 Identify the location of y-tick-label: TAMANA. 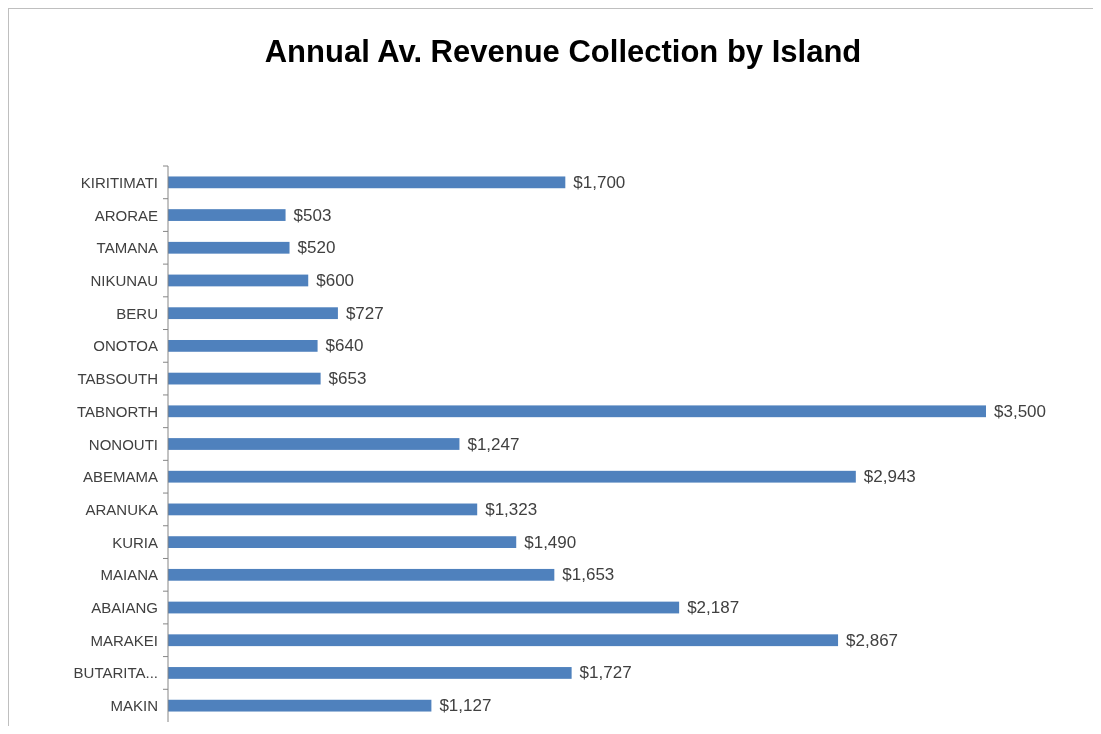
(127, 248).